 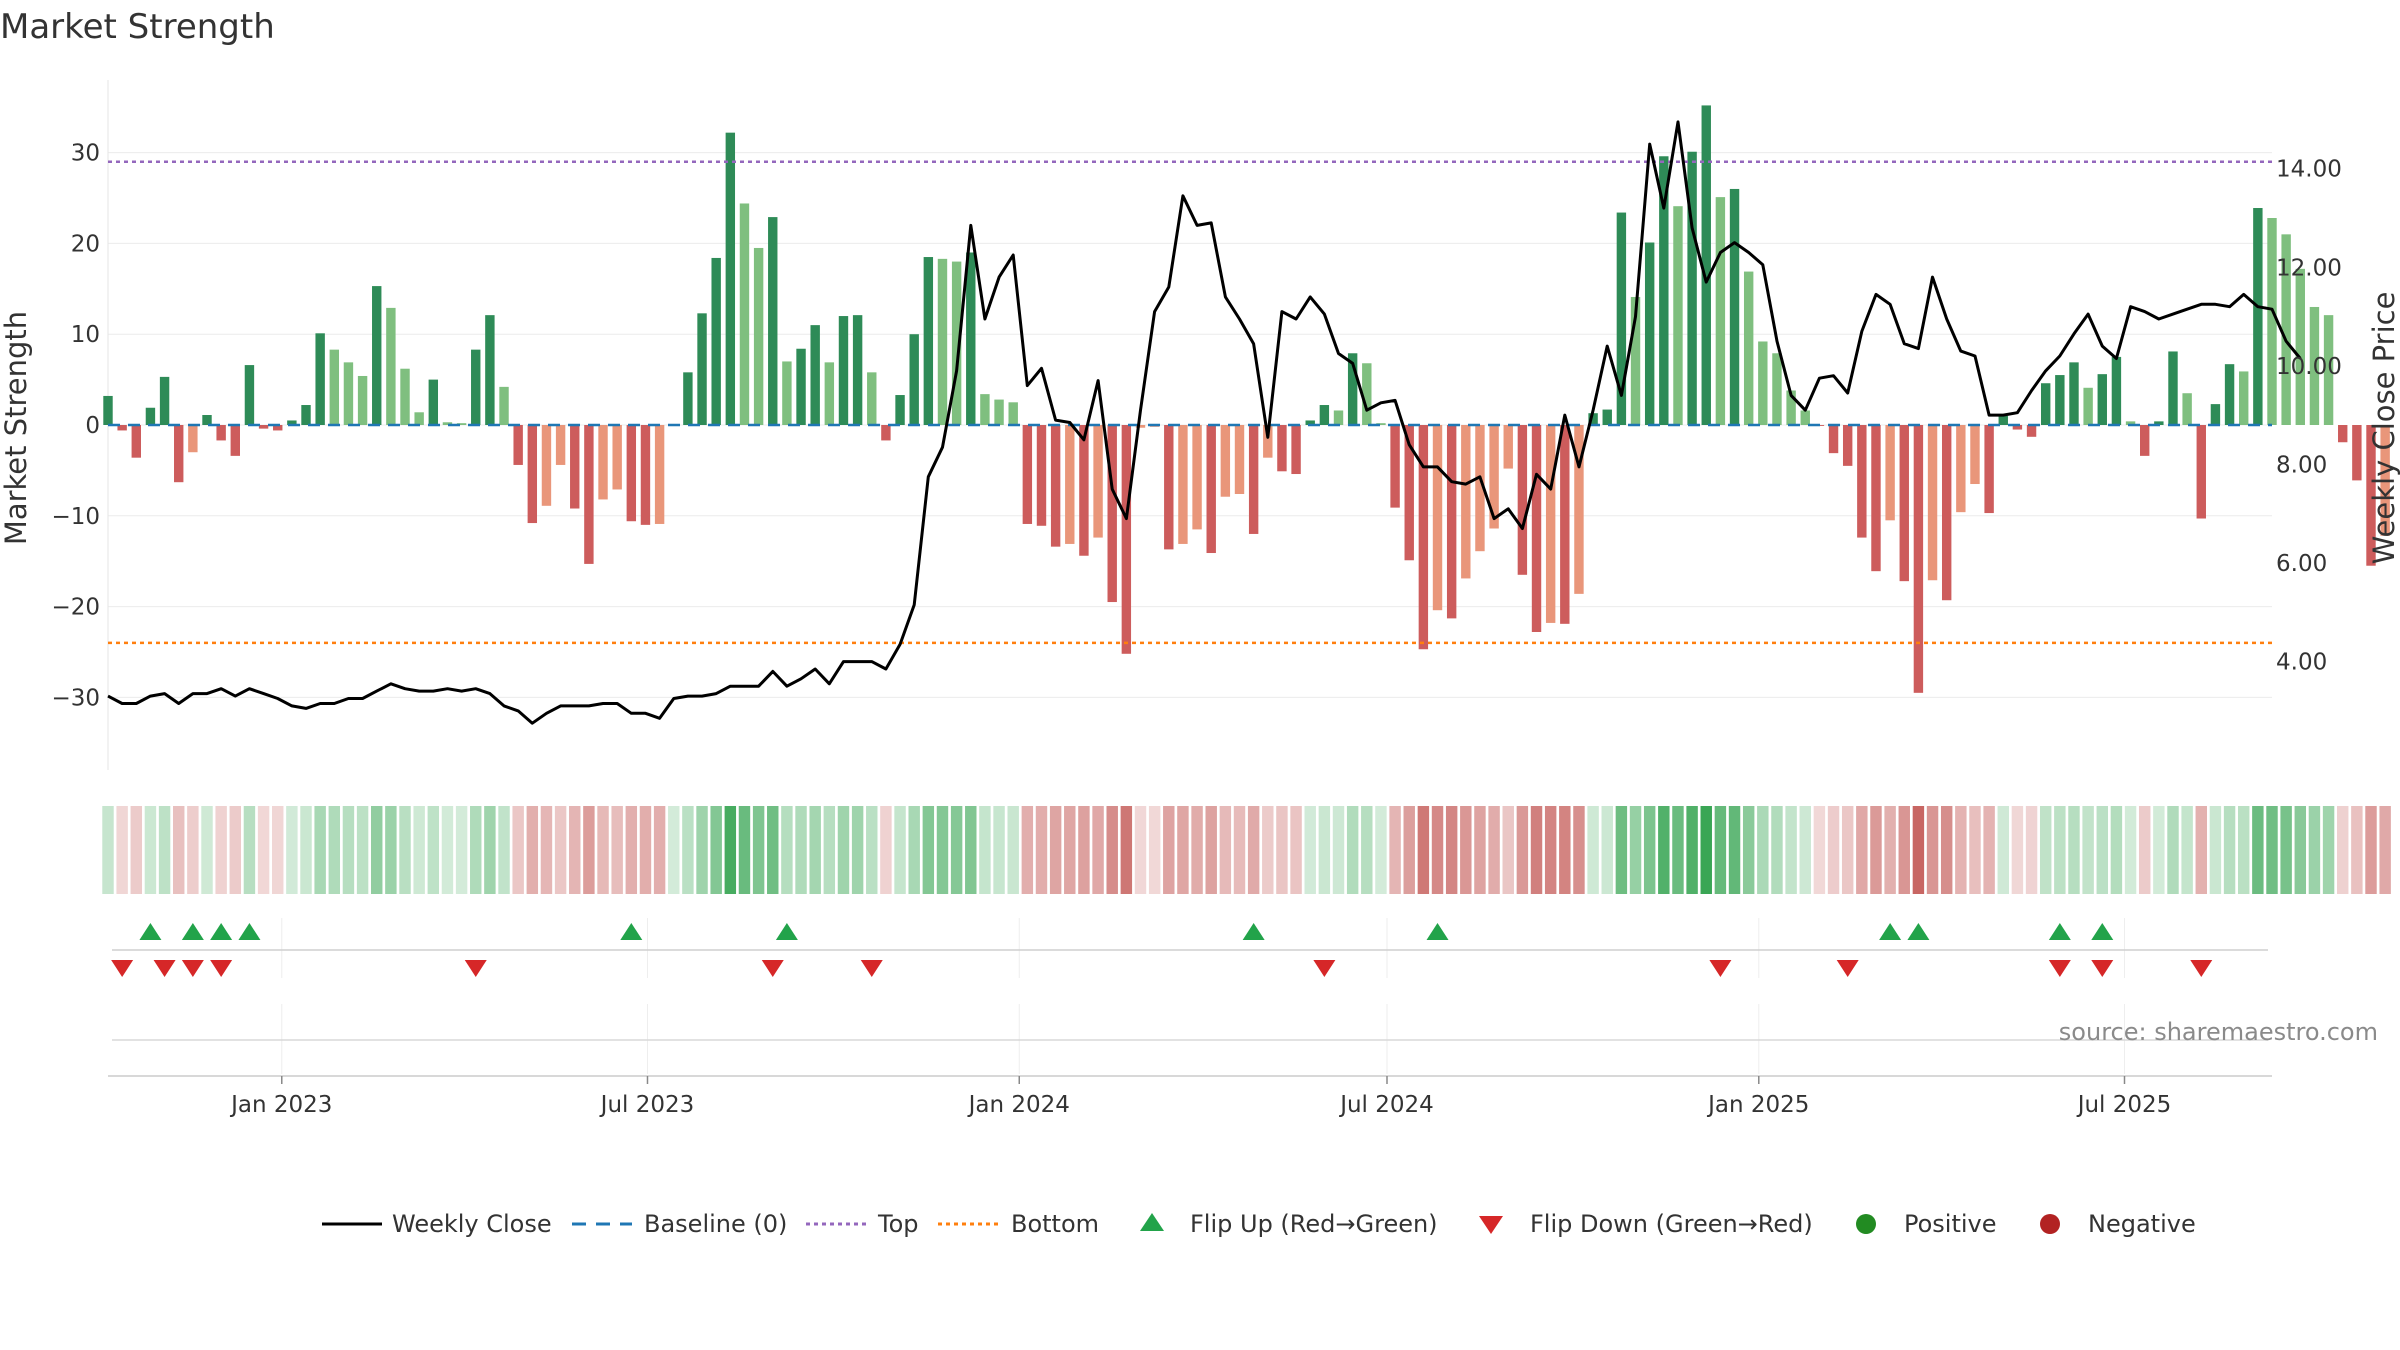 I want to click on y-tick-label: −10, so click(x=75, y=517).